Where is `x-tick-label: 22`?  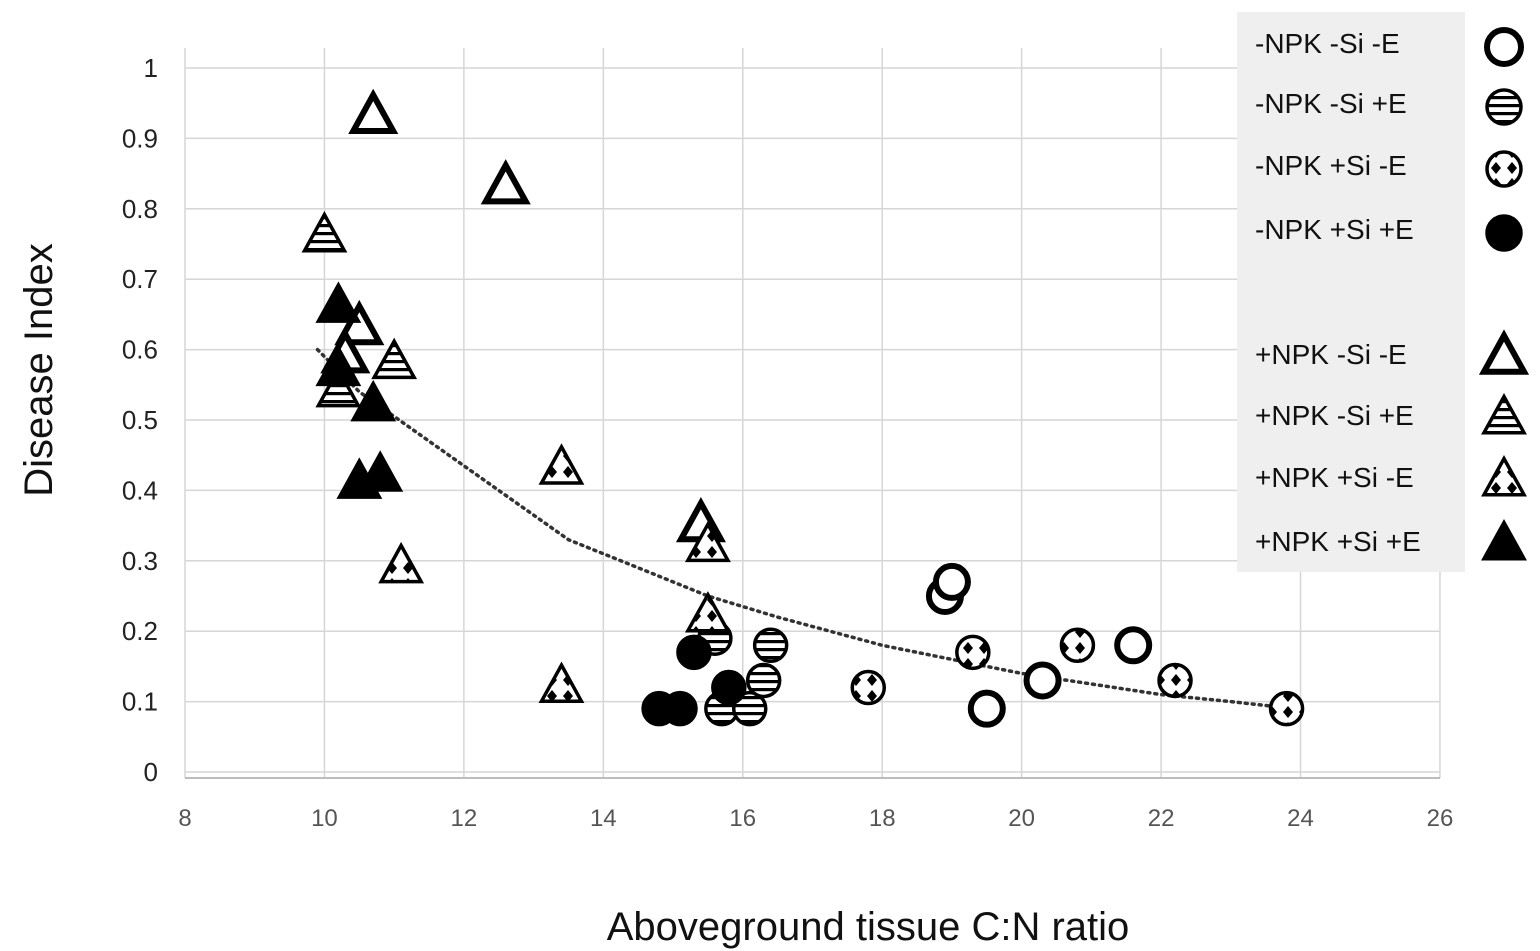 x-tick-label: 22 is located at coordinates (1161, 818).